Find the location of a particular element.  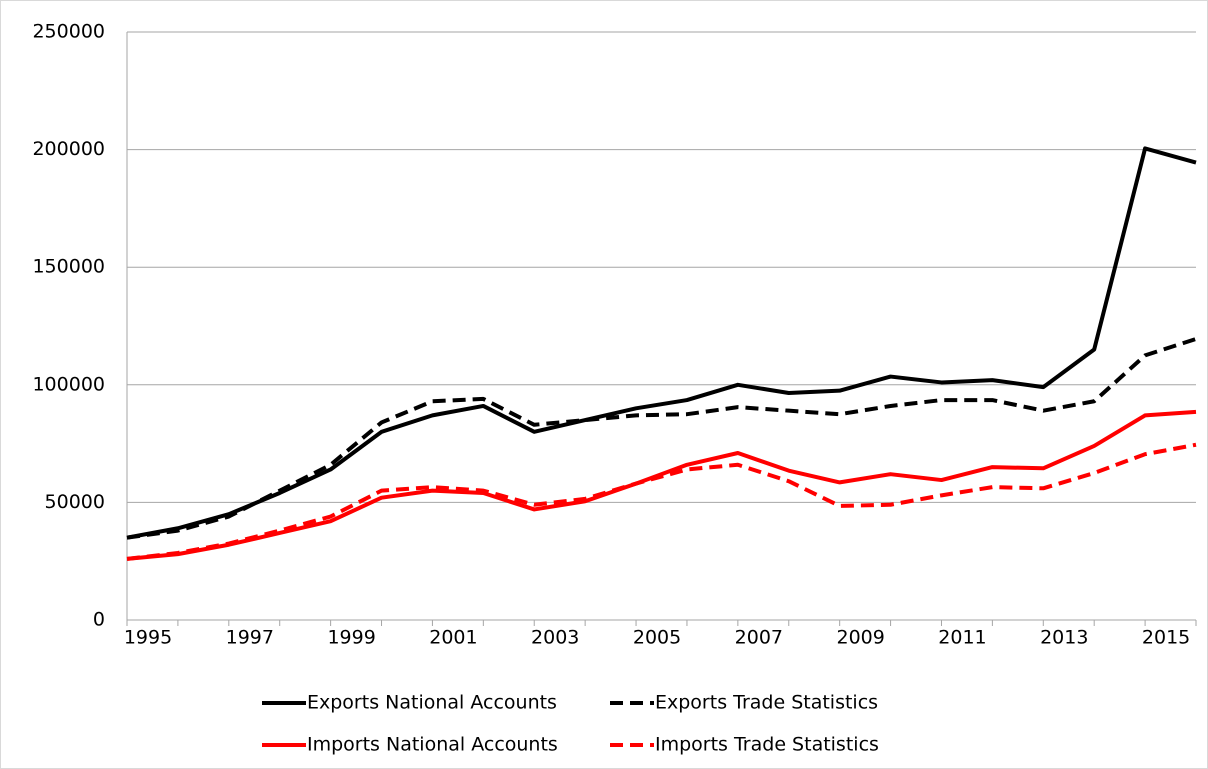

x-tick-label: 1999 is located at coordinates (351, 638).